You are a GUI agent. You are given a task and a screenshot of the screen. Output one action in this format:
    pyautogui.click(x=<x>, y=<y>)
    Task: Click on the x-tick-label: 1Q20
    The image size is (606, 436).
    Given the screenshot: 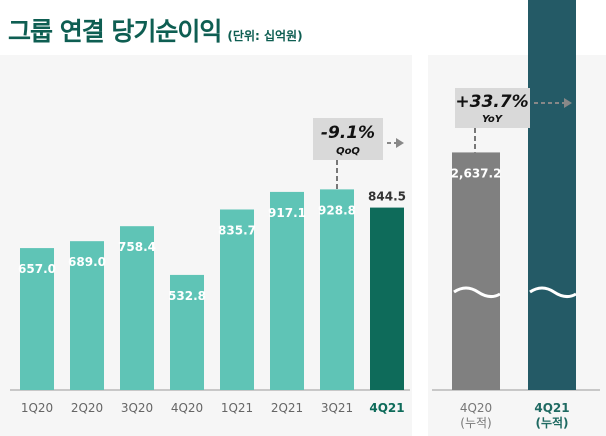 What is the action you would take?
    pyautogui.click(x=37, y=408)
    